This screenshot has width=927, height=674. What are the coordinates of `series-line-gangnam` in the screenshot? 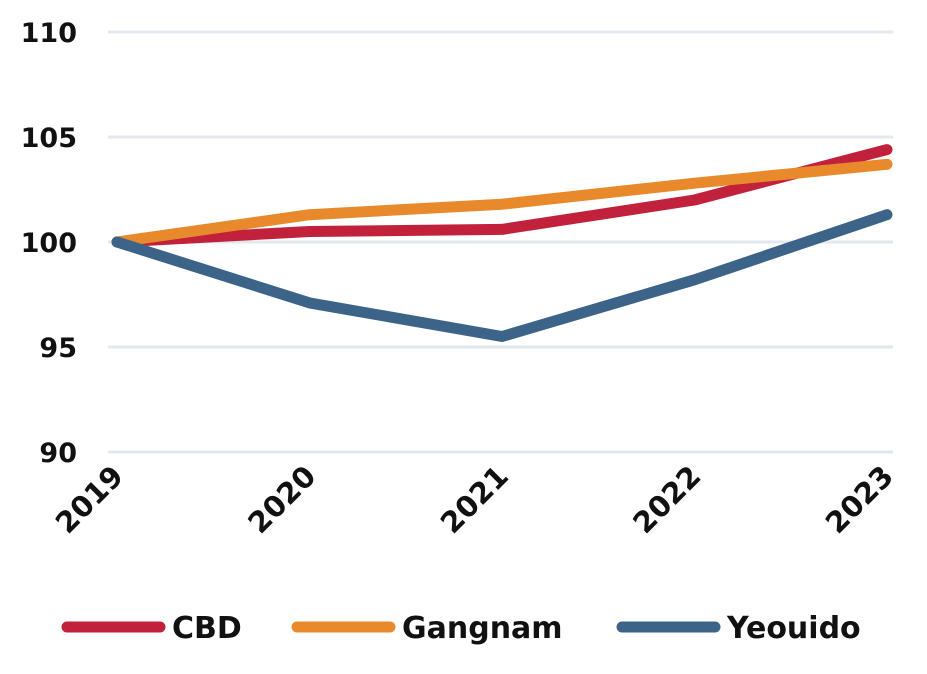 It's located at (502, 203).